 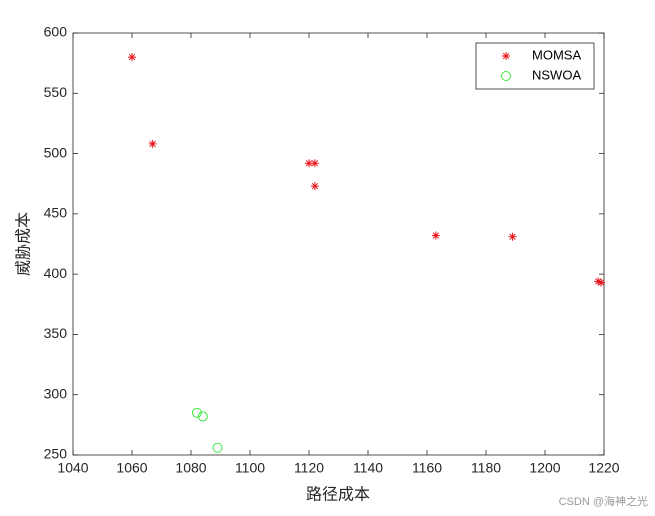 I want to click on x-tick-label: 1180, so click(x=486, y=468).